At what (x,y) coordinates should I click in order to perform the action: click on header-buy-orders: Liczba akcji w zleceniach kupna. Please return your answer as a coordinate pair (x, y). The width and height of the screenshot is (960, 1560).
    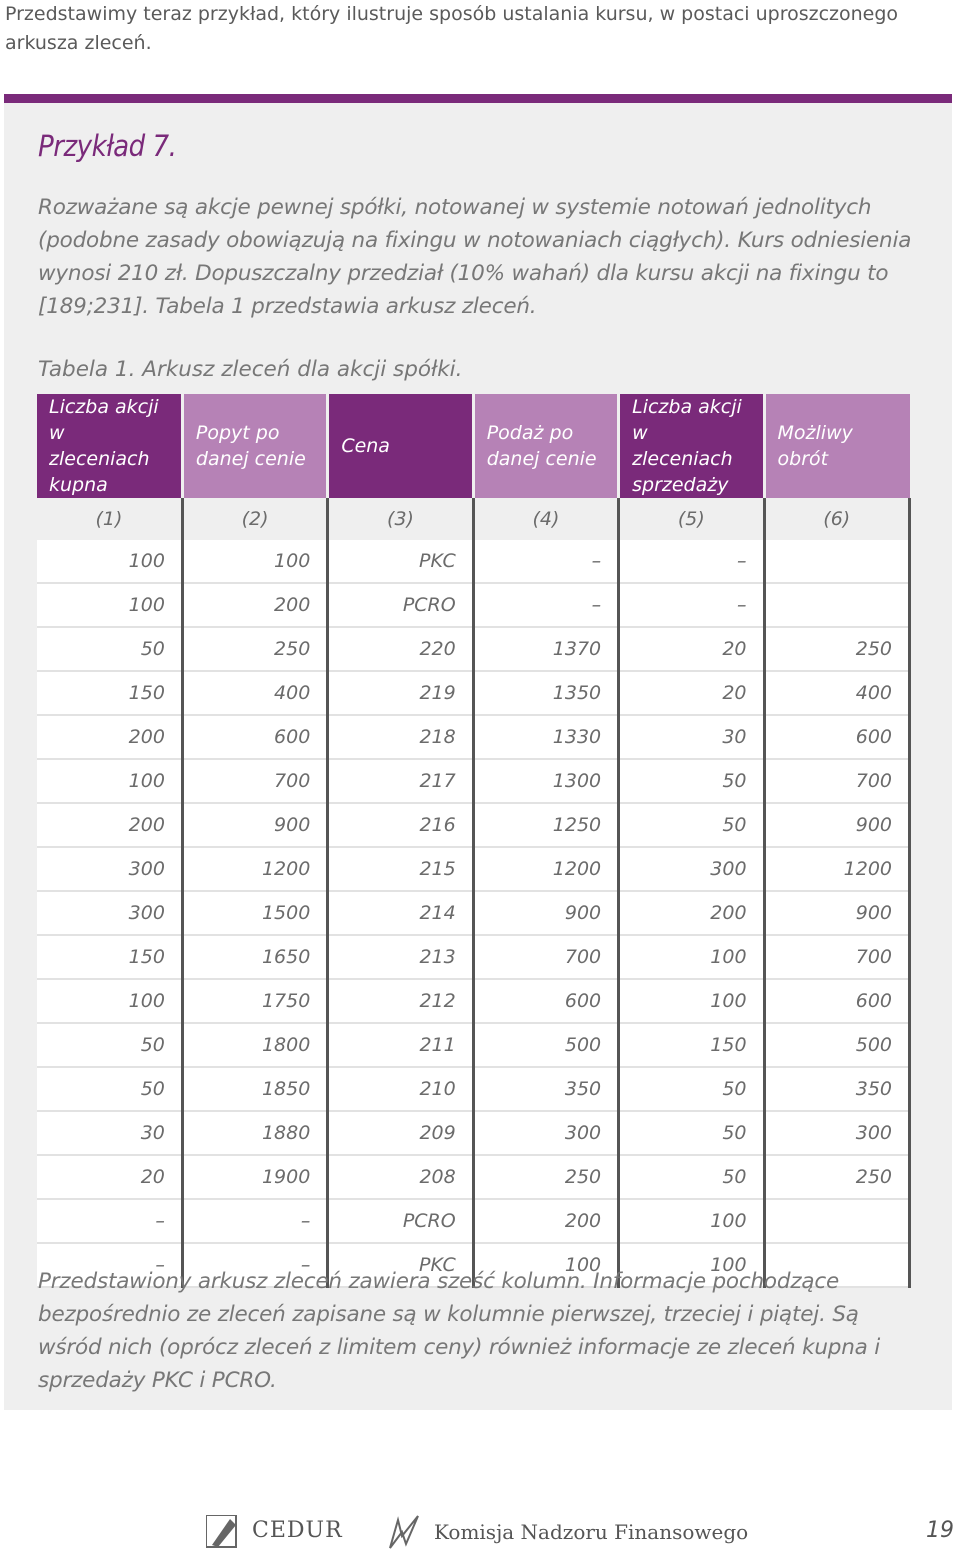
    Looking at the image, I should click on (110, 446).